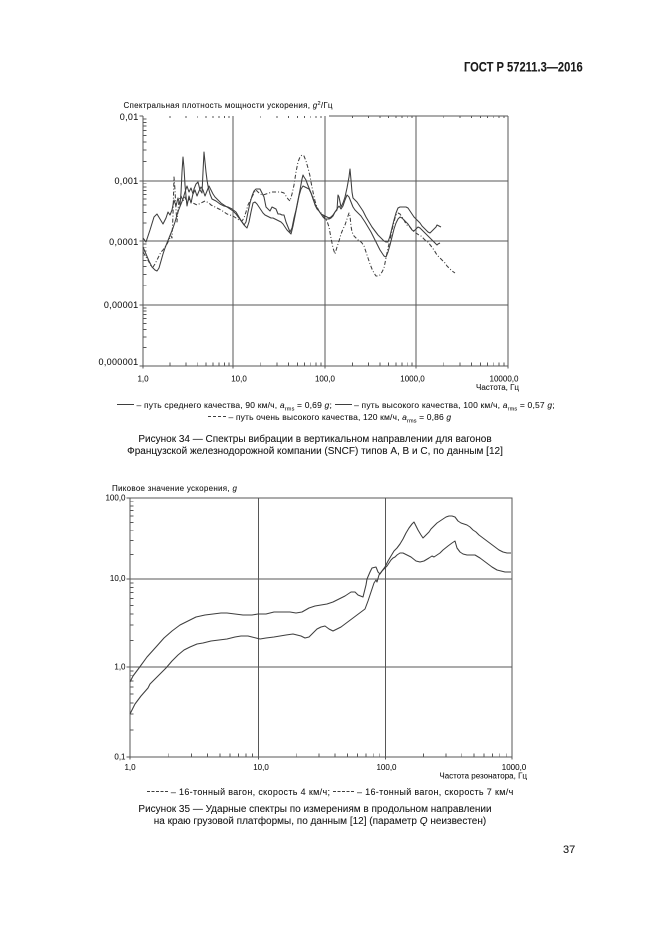 The width and height of the screenshot is (661, 935). What do you see at coordinates (126, 181) in the screenshot?
I see `svg-text: 0,001` at bounding box center [126, 181].